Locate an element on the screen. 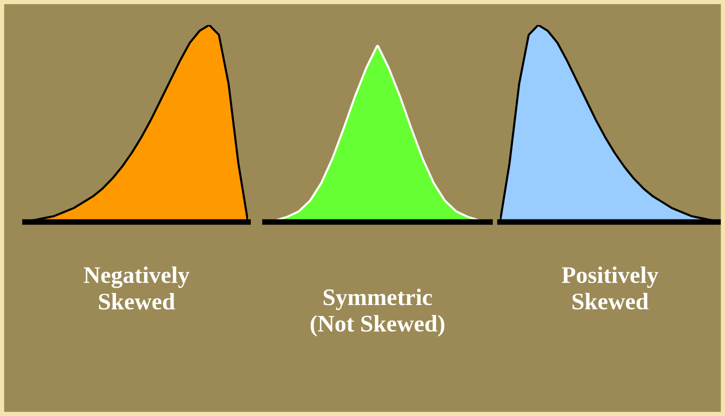  x-axis-title: Symmetric (Not Skewed) is located at coordinates (377, 312).